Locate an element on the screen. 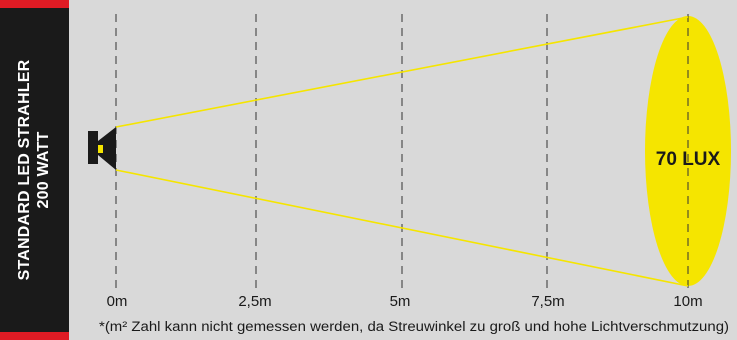  light-spot is located at coordinates (688, 151).